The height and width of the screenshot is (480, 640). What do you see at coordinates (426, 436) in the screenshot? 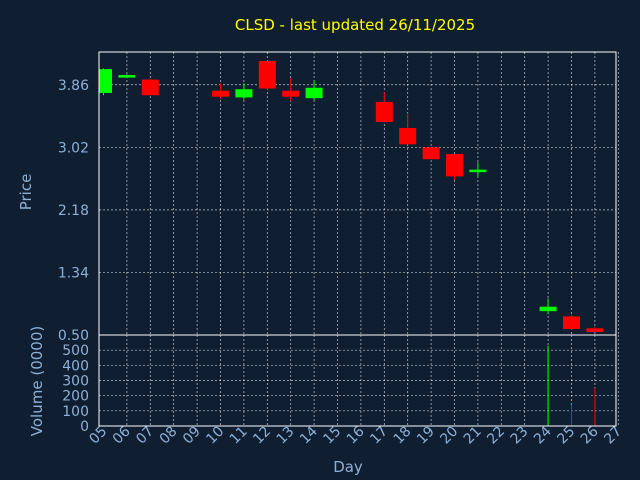
I see `x-tick-label: 19` at bounding box center [426, 436].